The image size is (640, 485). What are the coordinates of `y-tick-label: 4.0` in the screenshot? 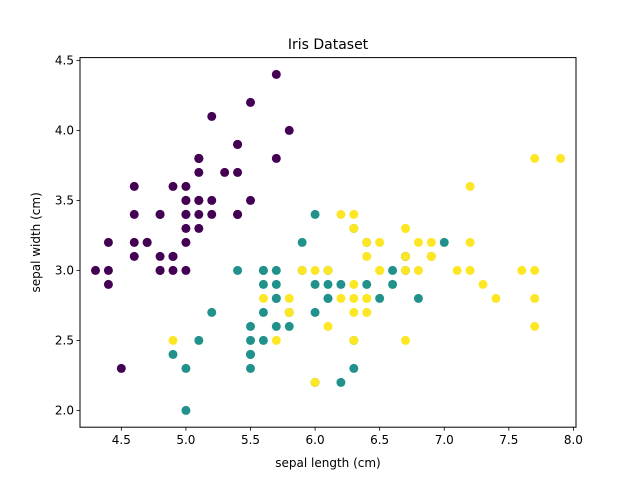 It's located at (64, 131).